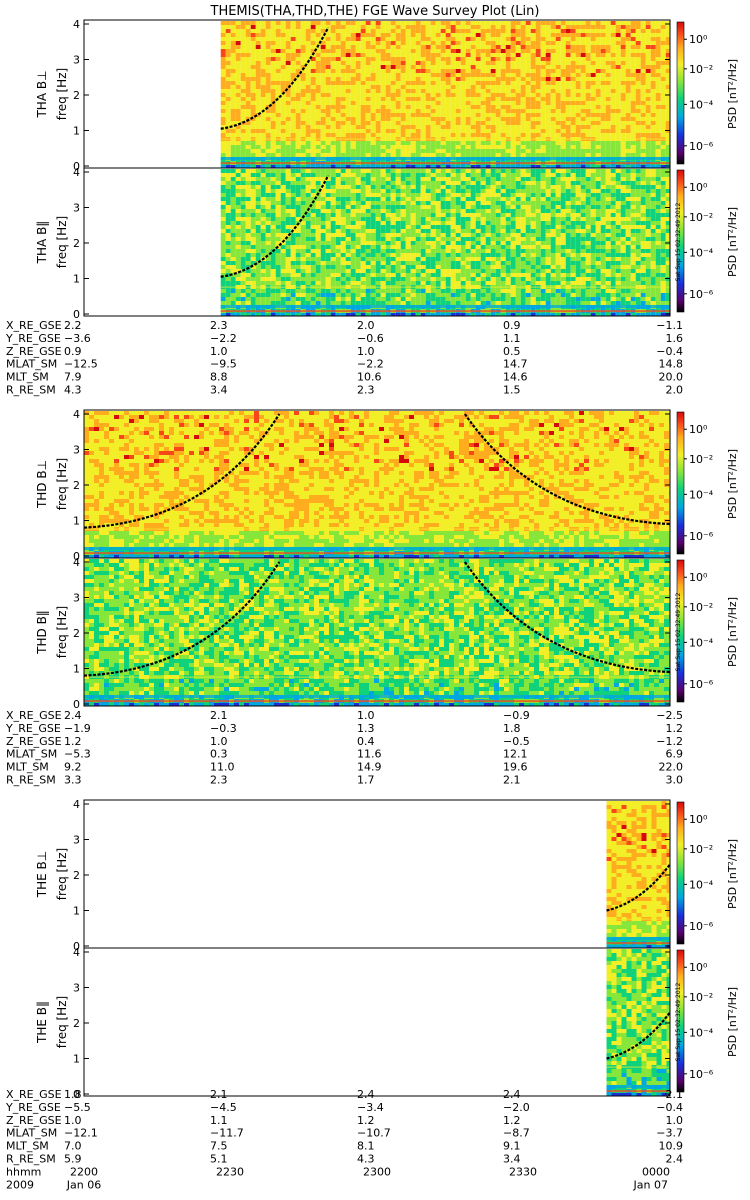  Describe the element at coordinates (656, 1171) in the screenshot. I see `time-tick-label: 0000` at that location.